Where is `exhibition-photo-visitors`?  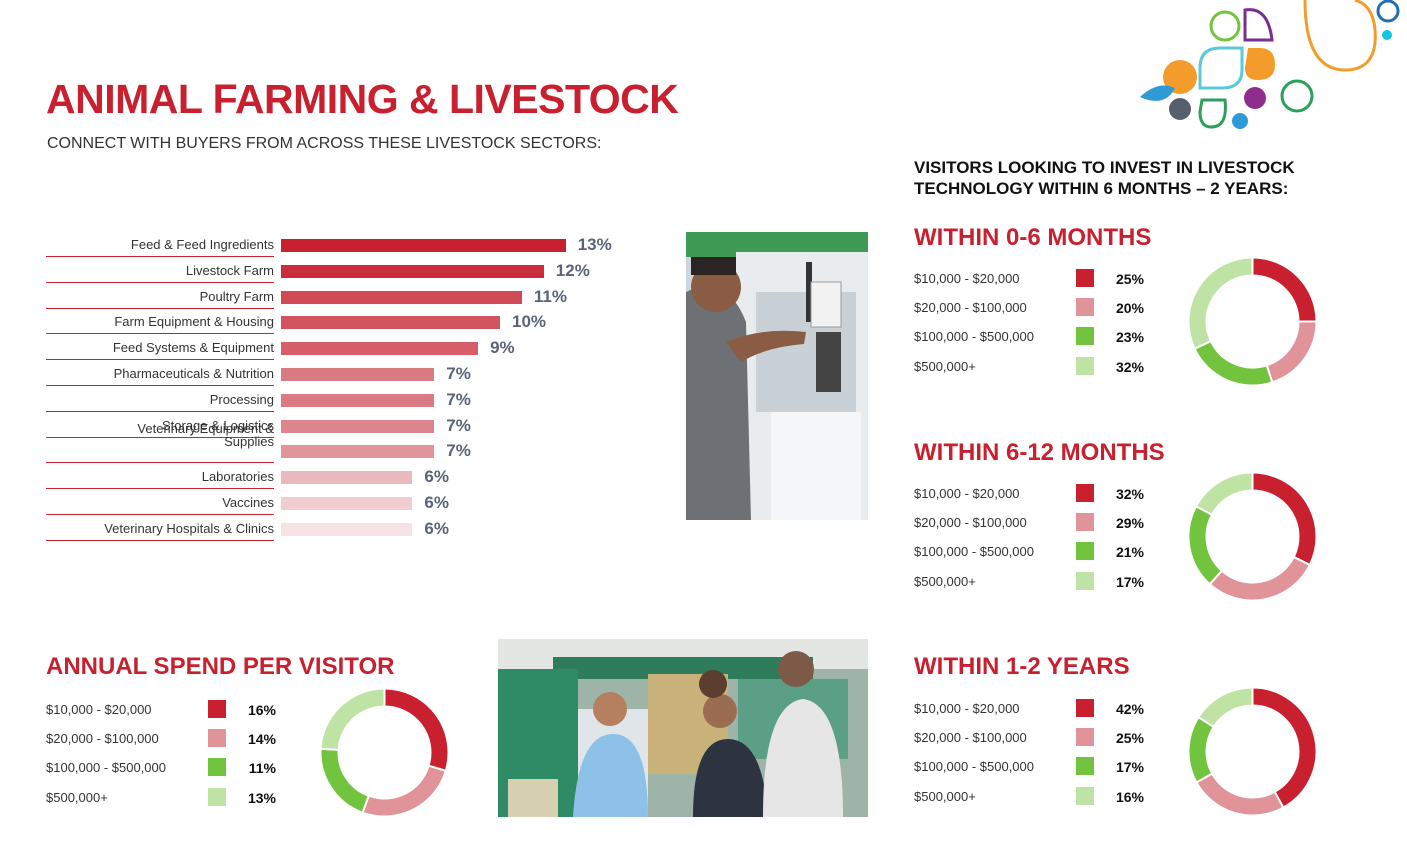 exhibition-photo-visitors is located at coordinates (683, 728).